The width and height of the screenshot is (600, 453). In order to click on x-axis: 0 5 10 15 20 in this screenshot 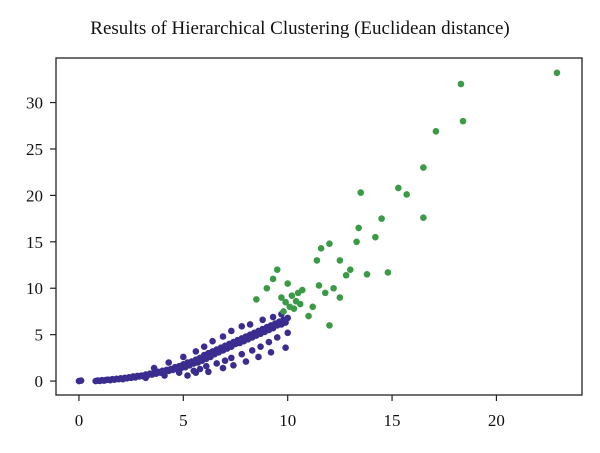, I will do `click(290, 412)`.